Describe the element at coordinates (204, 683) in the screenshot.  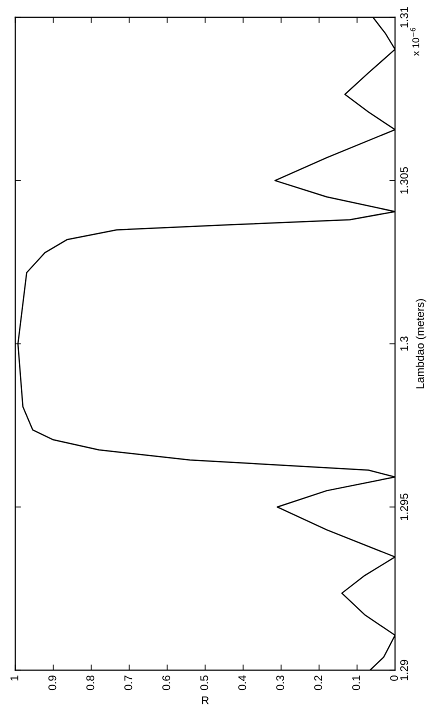
I see `x-tick-label: 0.5` at that location.